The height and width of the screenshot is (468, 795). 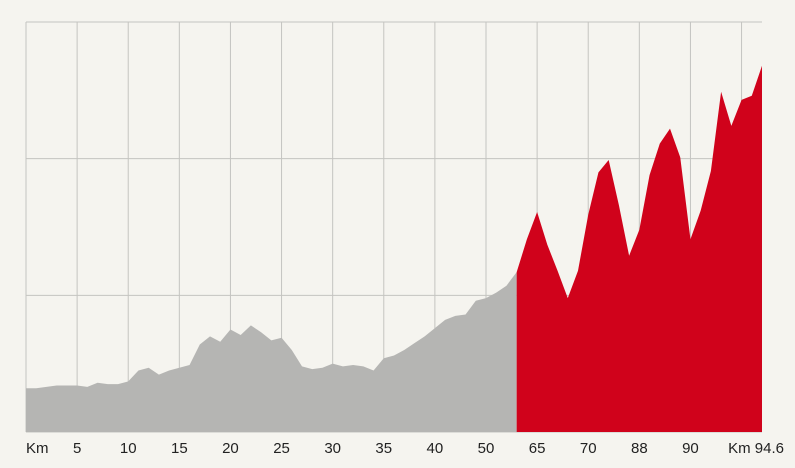 I want to click on x-tick-label: Km 94.6, so click(x=756, y=448).